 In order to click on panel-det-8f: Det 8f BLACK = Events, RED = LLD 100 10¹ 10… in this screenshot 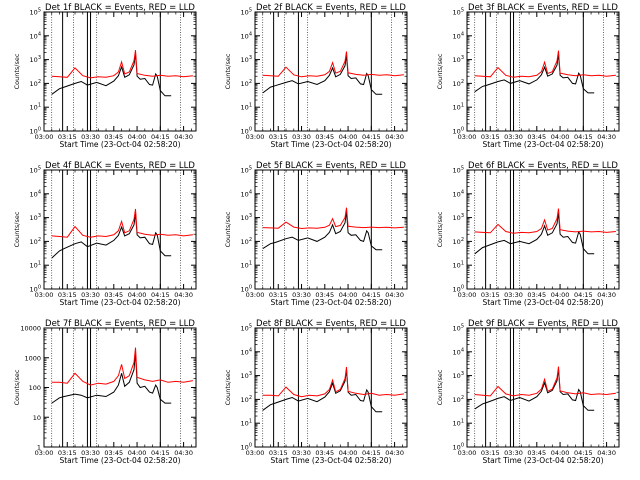, I will do `click(316, 392)`.